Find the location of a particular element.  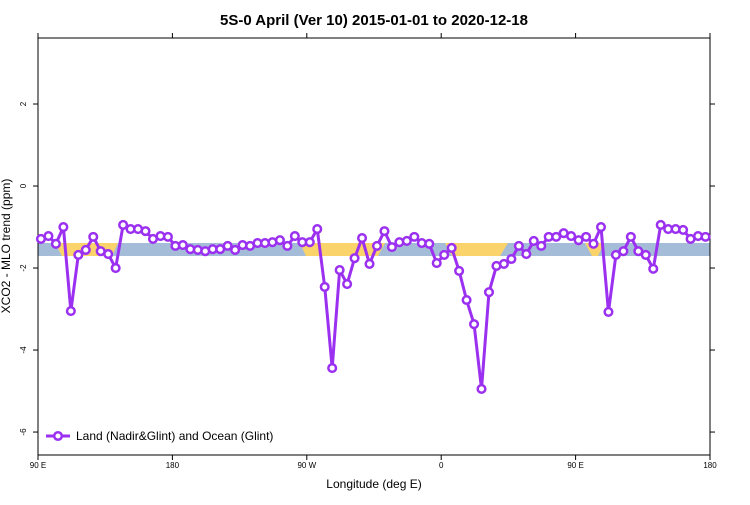

y-tick-label: -2 is located at coordinates (23, 268).